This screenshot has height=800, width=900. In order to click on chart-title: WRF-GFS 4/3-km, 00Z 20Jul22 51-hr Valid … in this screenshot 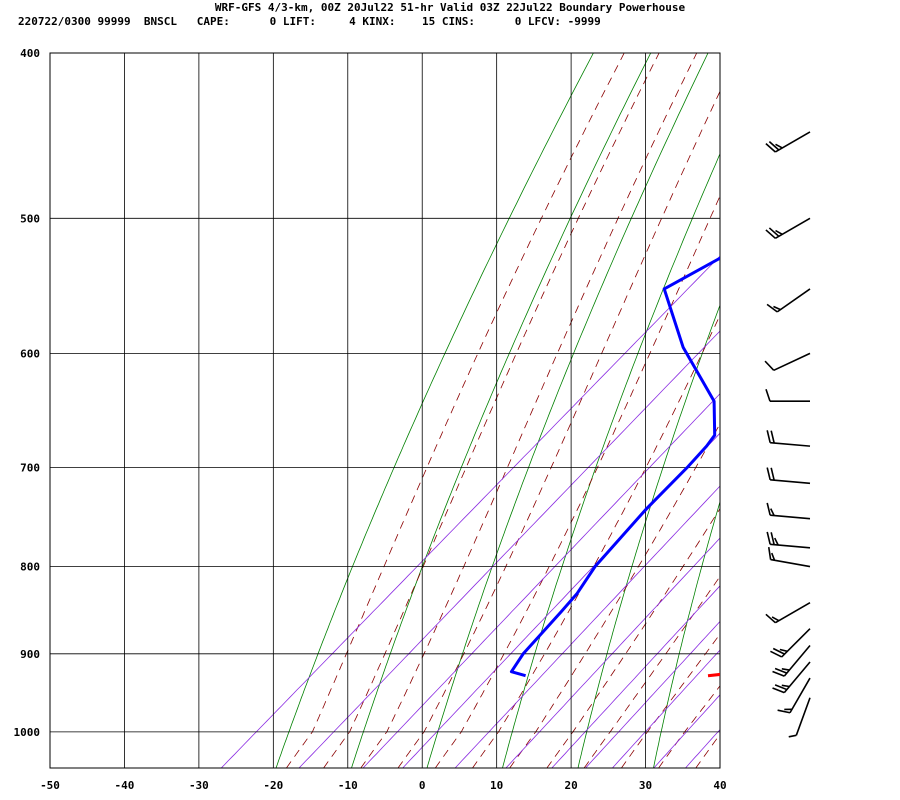, I will do `click(450, 7)`.